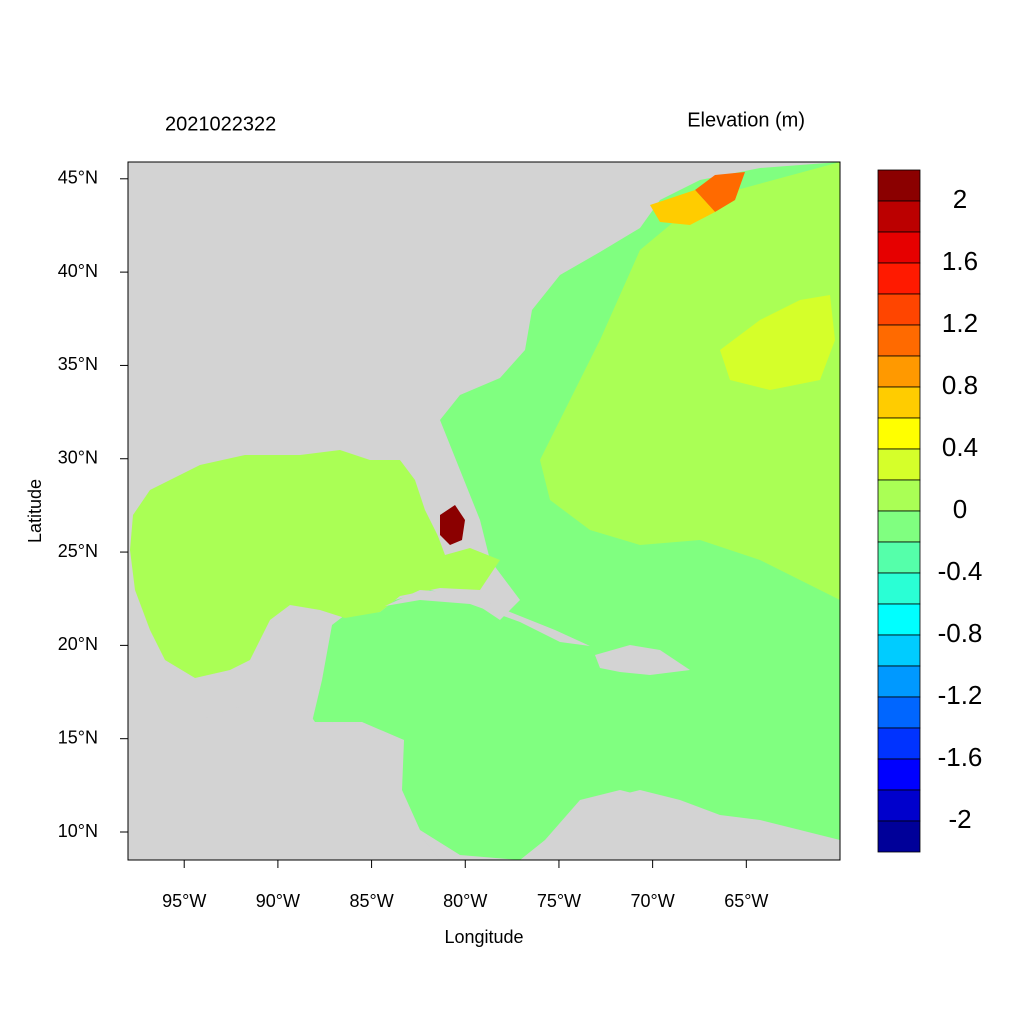  Describe the element at coordinates (777, 342) in the screenshot. I see `anomaly-atlantic` at that location.